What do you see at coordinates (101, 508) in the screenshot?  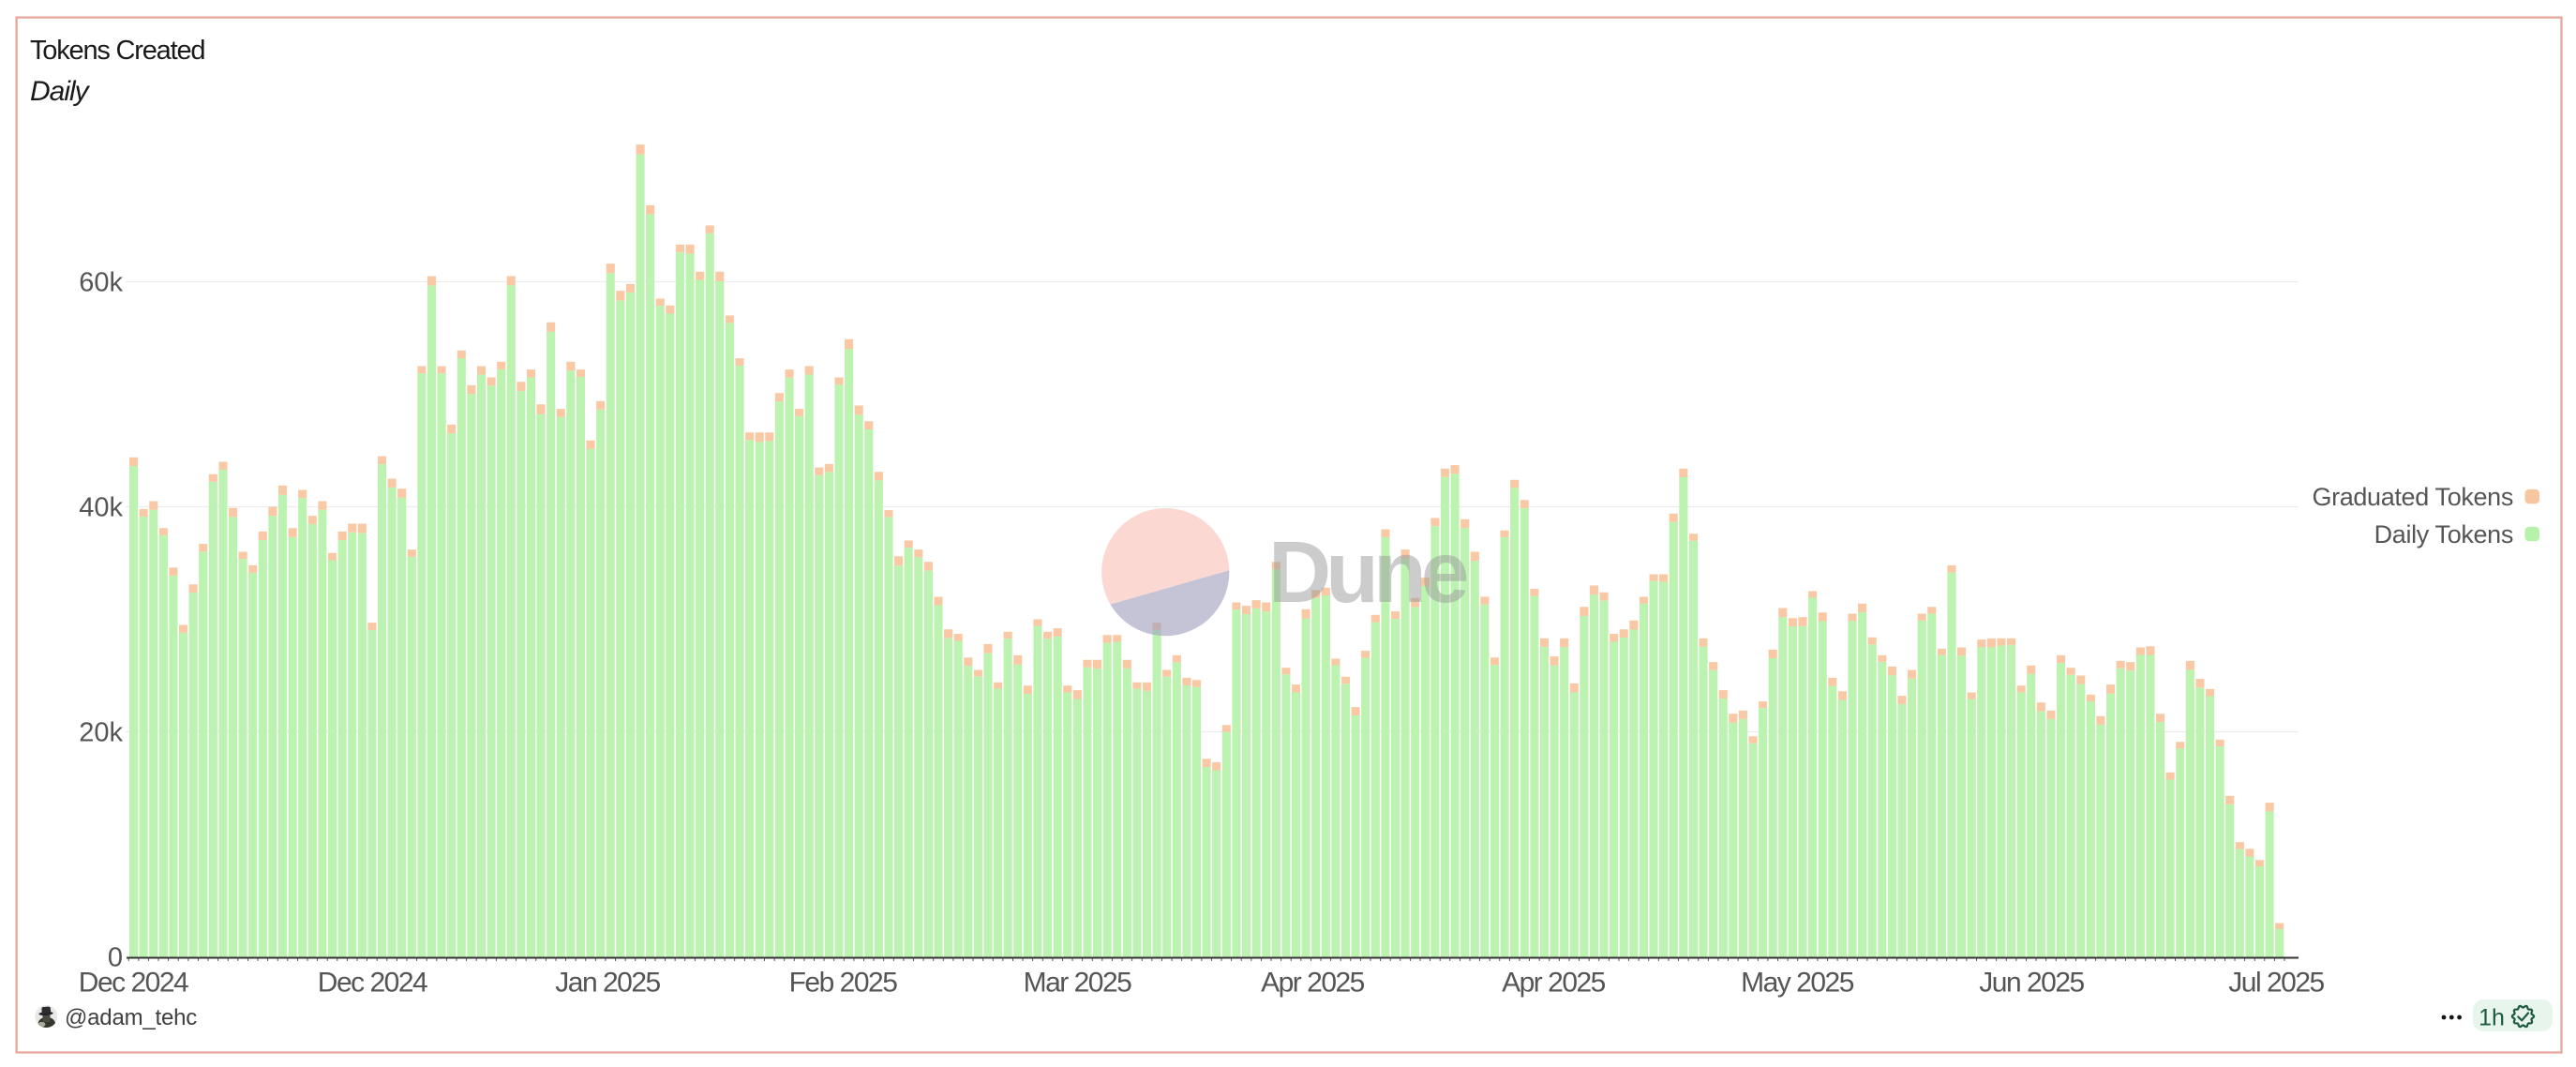 I see `svg-text: 40k` at bounding box center [101, 508].